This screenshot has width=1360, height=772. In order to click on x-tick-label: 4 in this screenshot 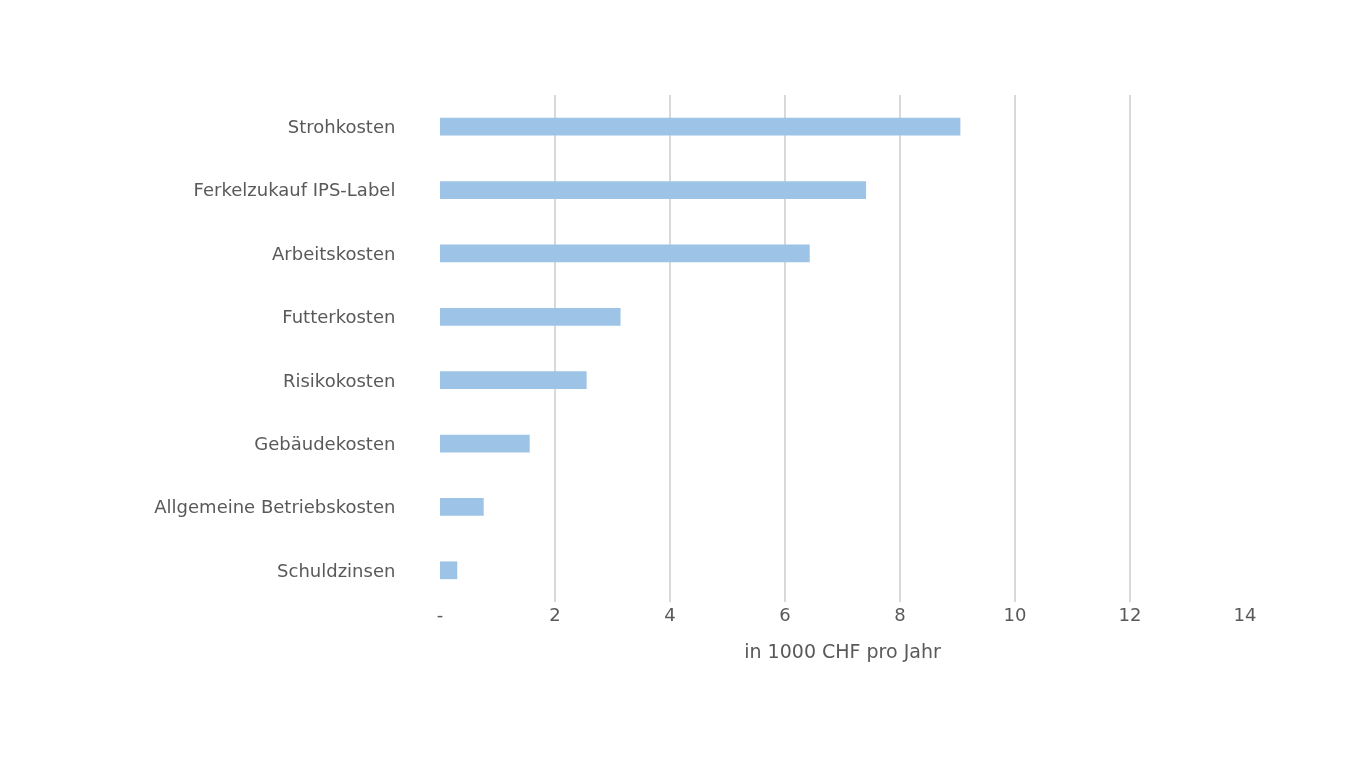, I will do `click(670, 614)`.